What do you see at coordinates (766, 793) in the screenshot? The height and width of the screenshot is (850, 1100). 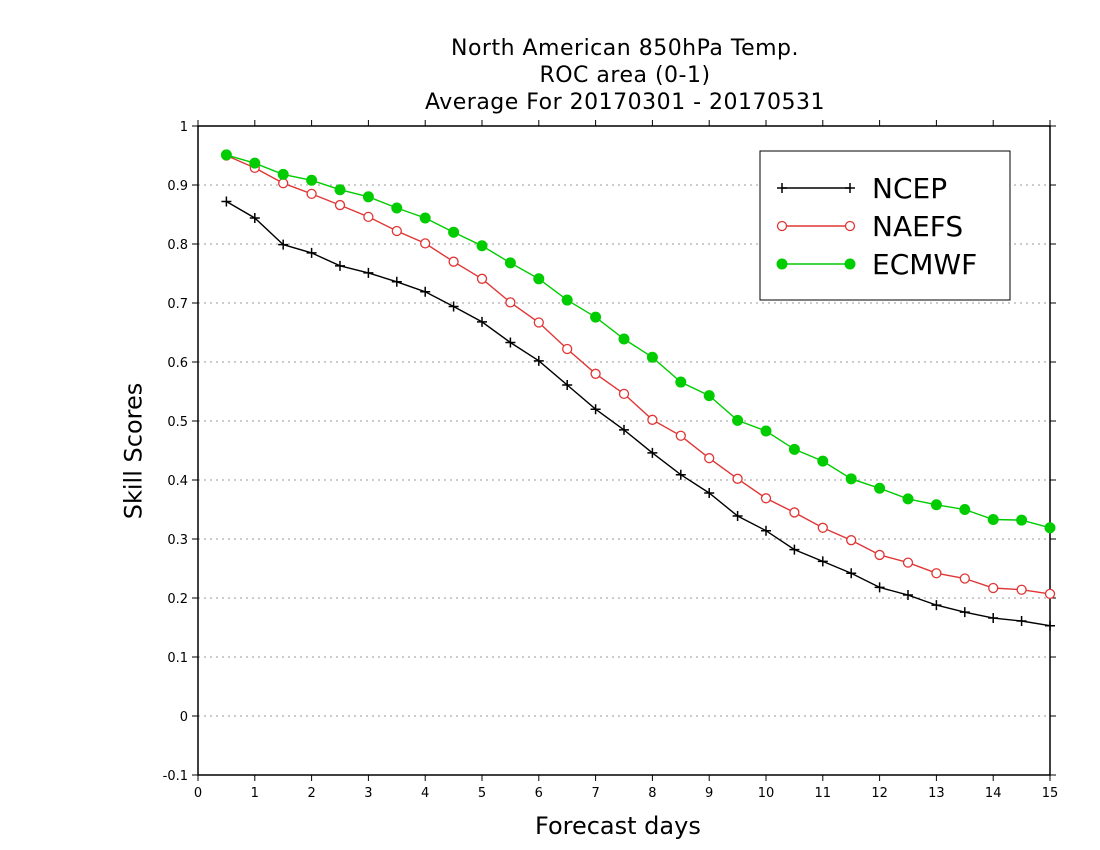 I see `x-tick-label: 10` at bounding box center [766, 793].